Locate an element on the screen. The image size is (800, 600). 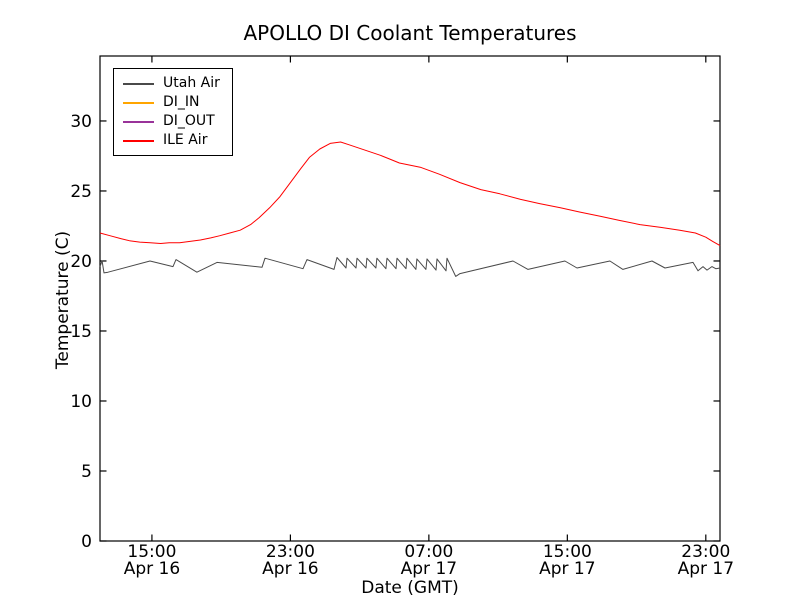
legend-box: Utah Air DI_IN DI_OUT ILE Air is located at coordinates (173, 112).